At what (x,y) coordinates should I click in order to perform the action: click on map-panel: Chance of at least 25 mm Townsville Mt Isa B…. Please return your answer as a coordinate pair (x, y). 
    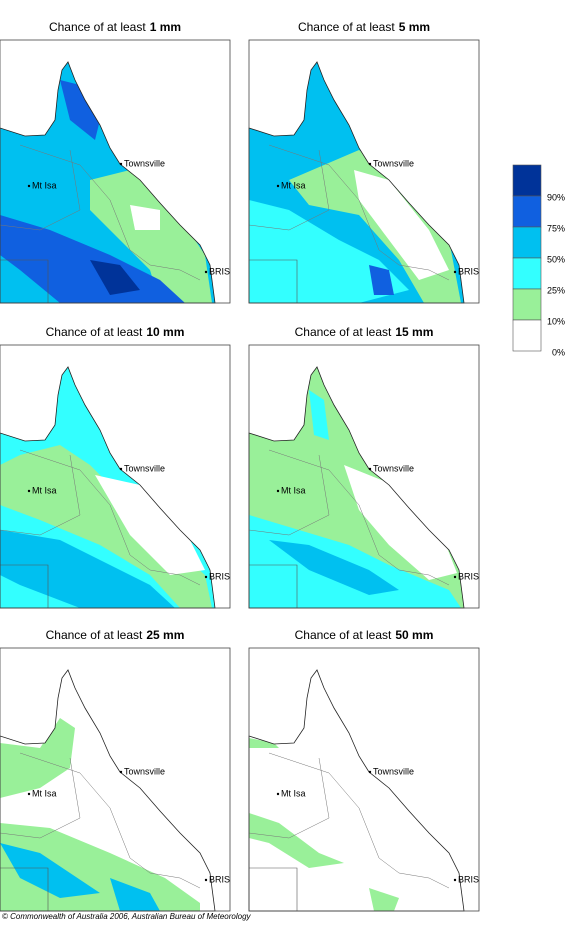
    Looking at the image, I should click on (115, 770).